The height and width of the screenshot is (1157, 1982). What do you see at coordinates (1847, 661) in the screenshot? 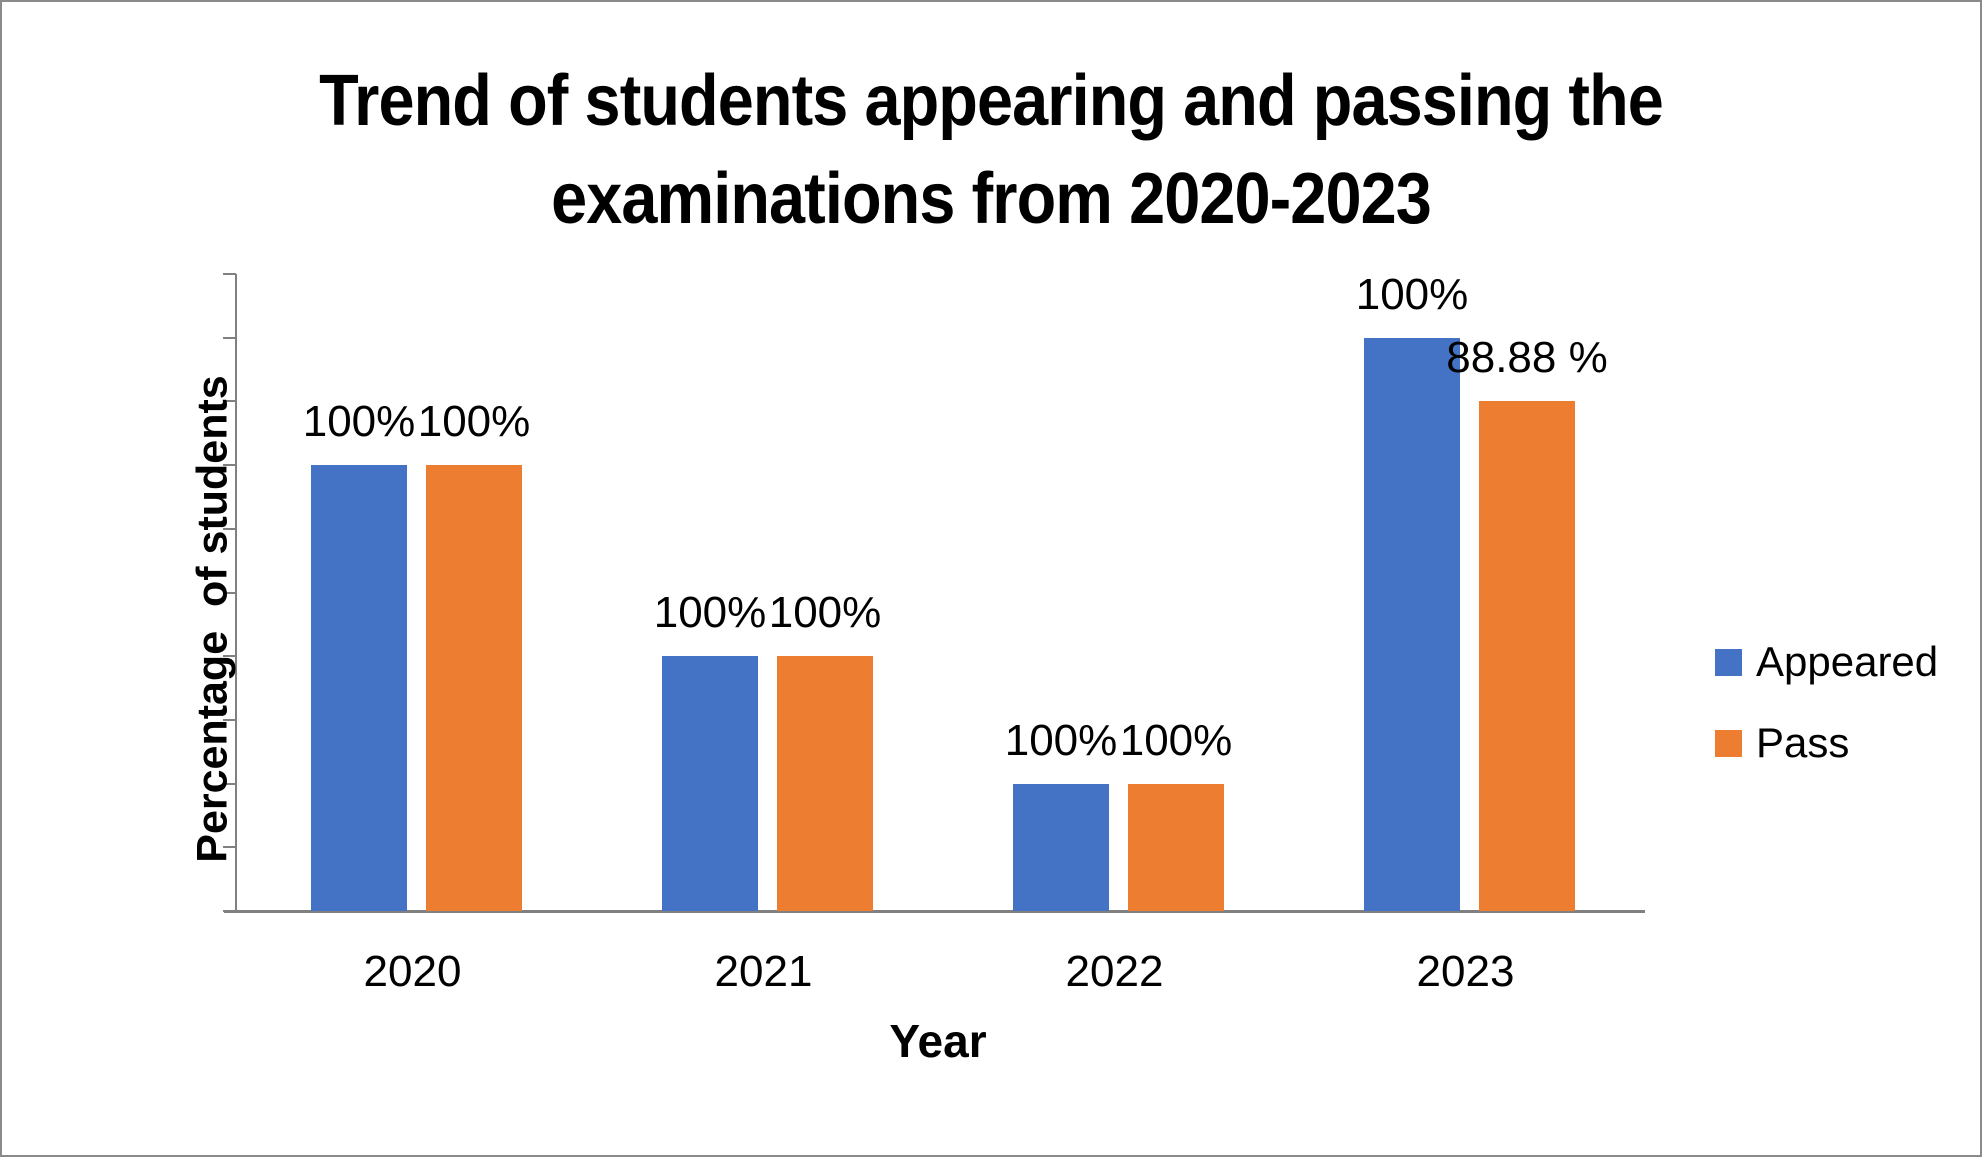
I see `legend-label-appeared: Appeared` at bounding box center [1847, 661].